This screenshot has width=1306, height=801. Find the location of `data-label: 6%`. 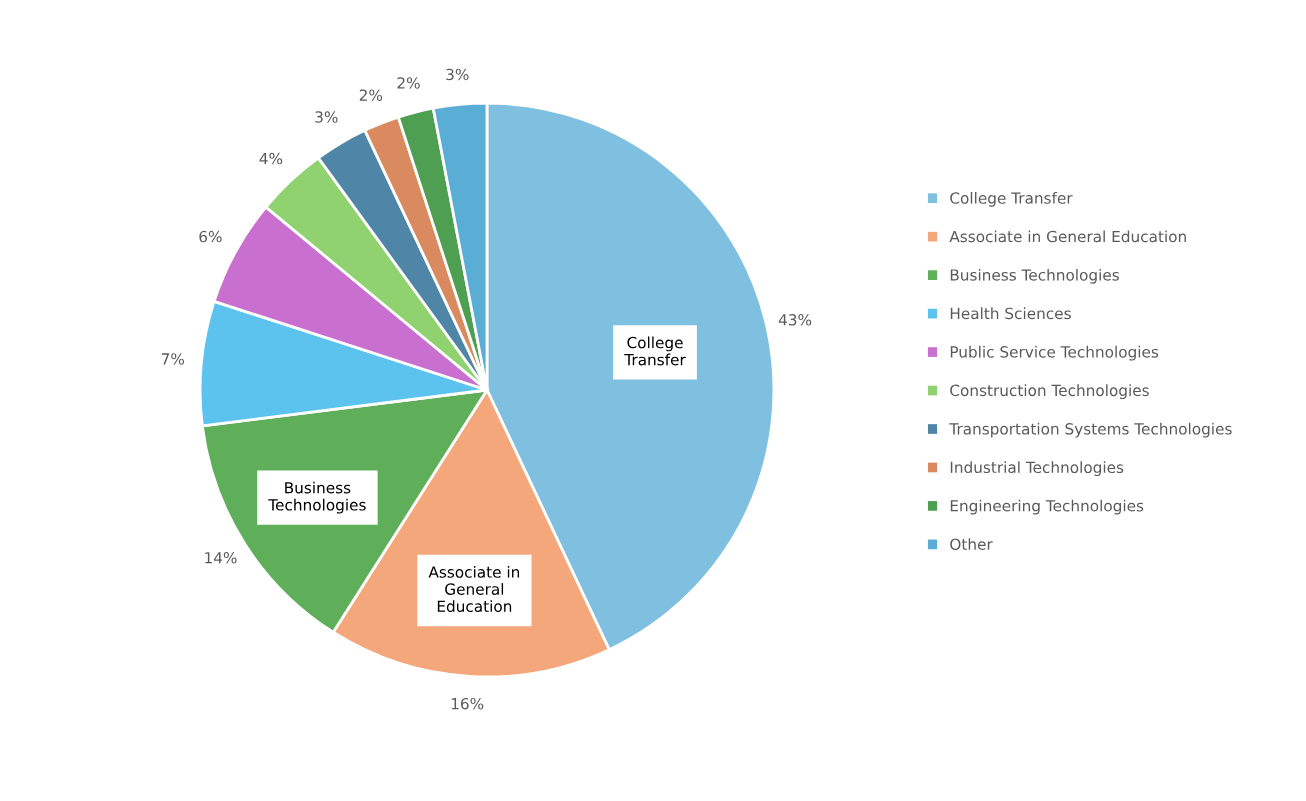

data-label: 6% is located at coordinates (210, 236).